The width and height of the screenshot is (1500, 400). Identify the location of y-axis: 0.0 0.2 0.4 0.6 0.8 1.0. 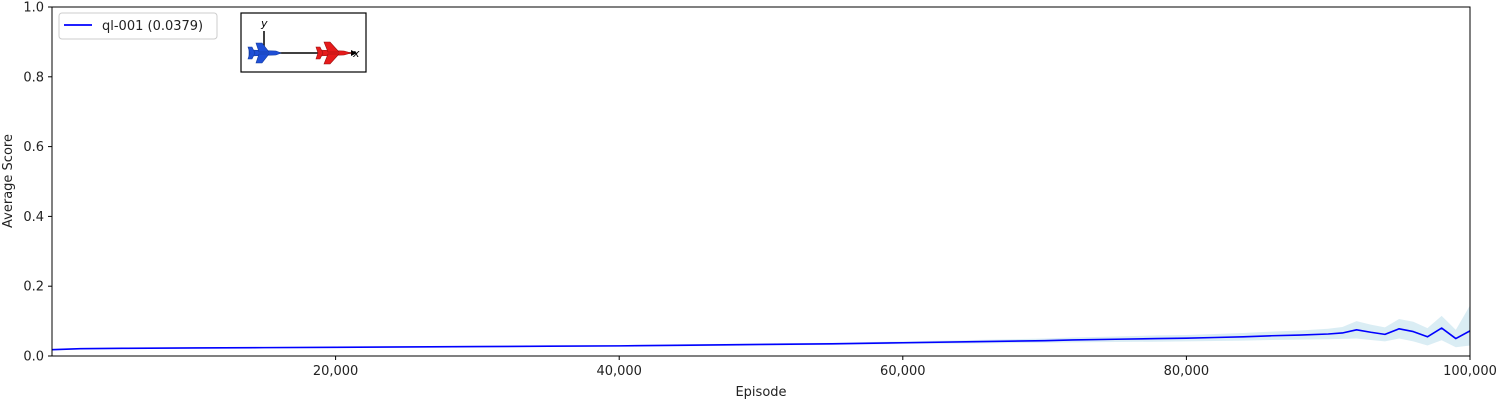
(37, 183).